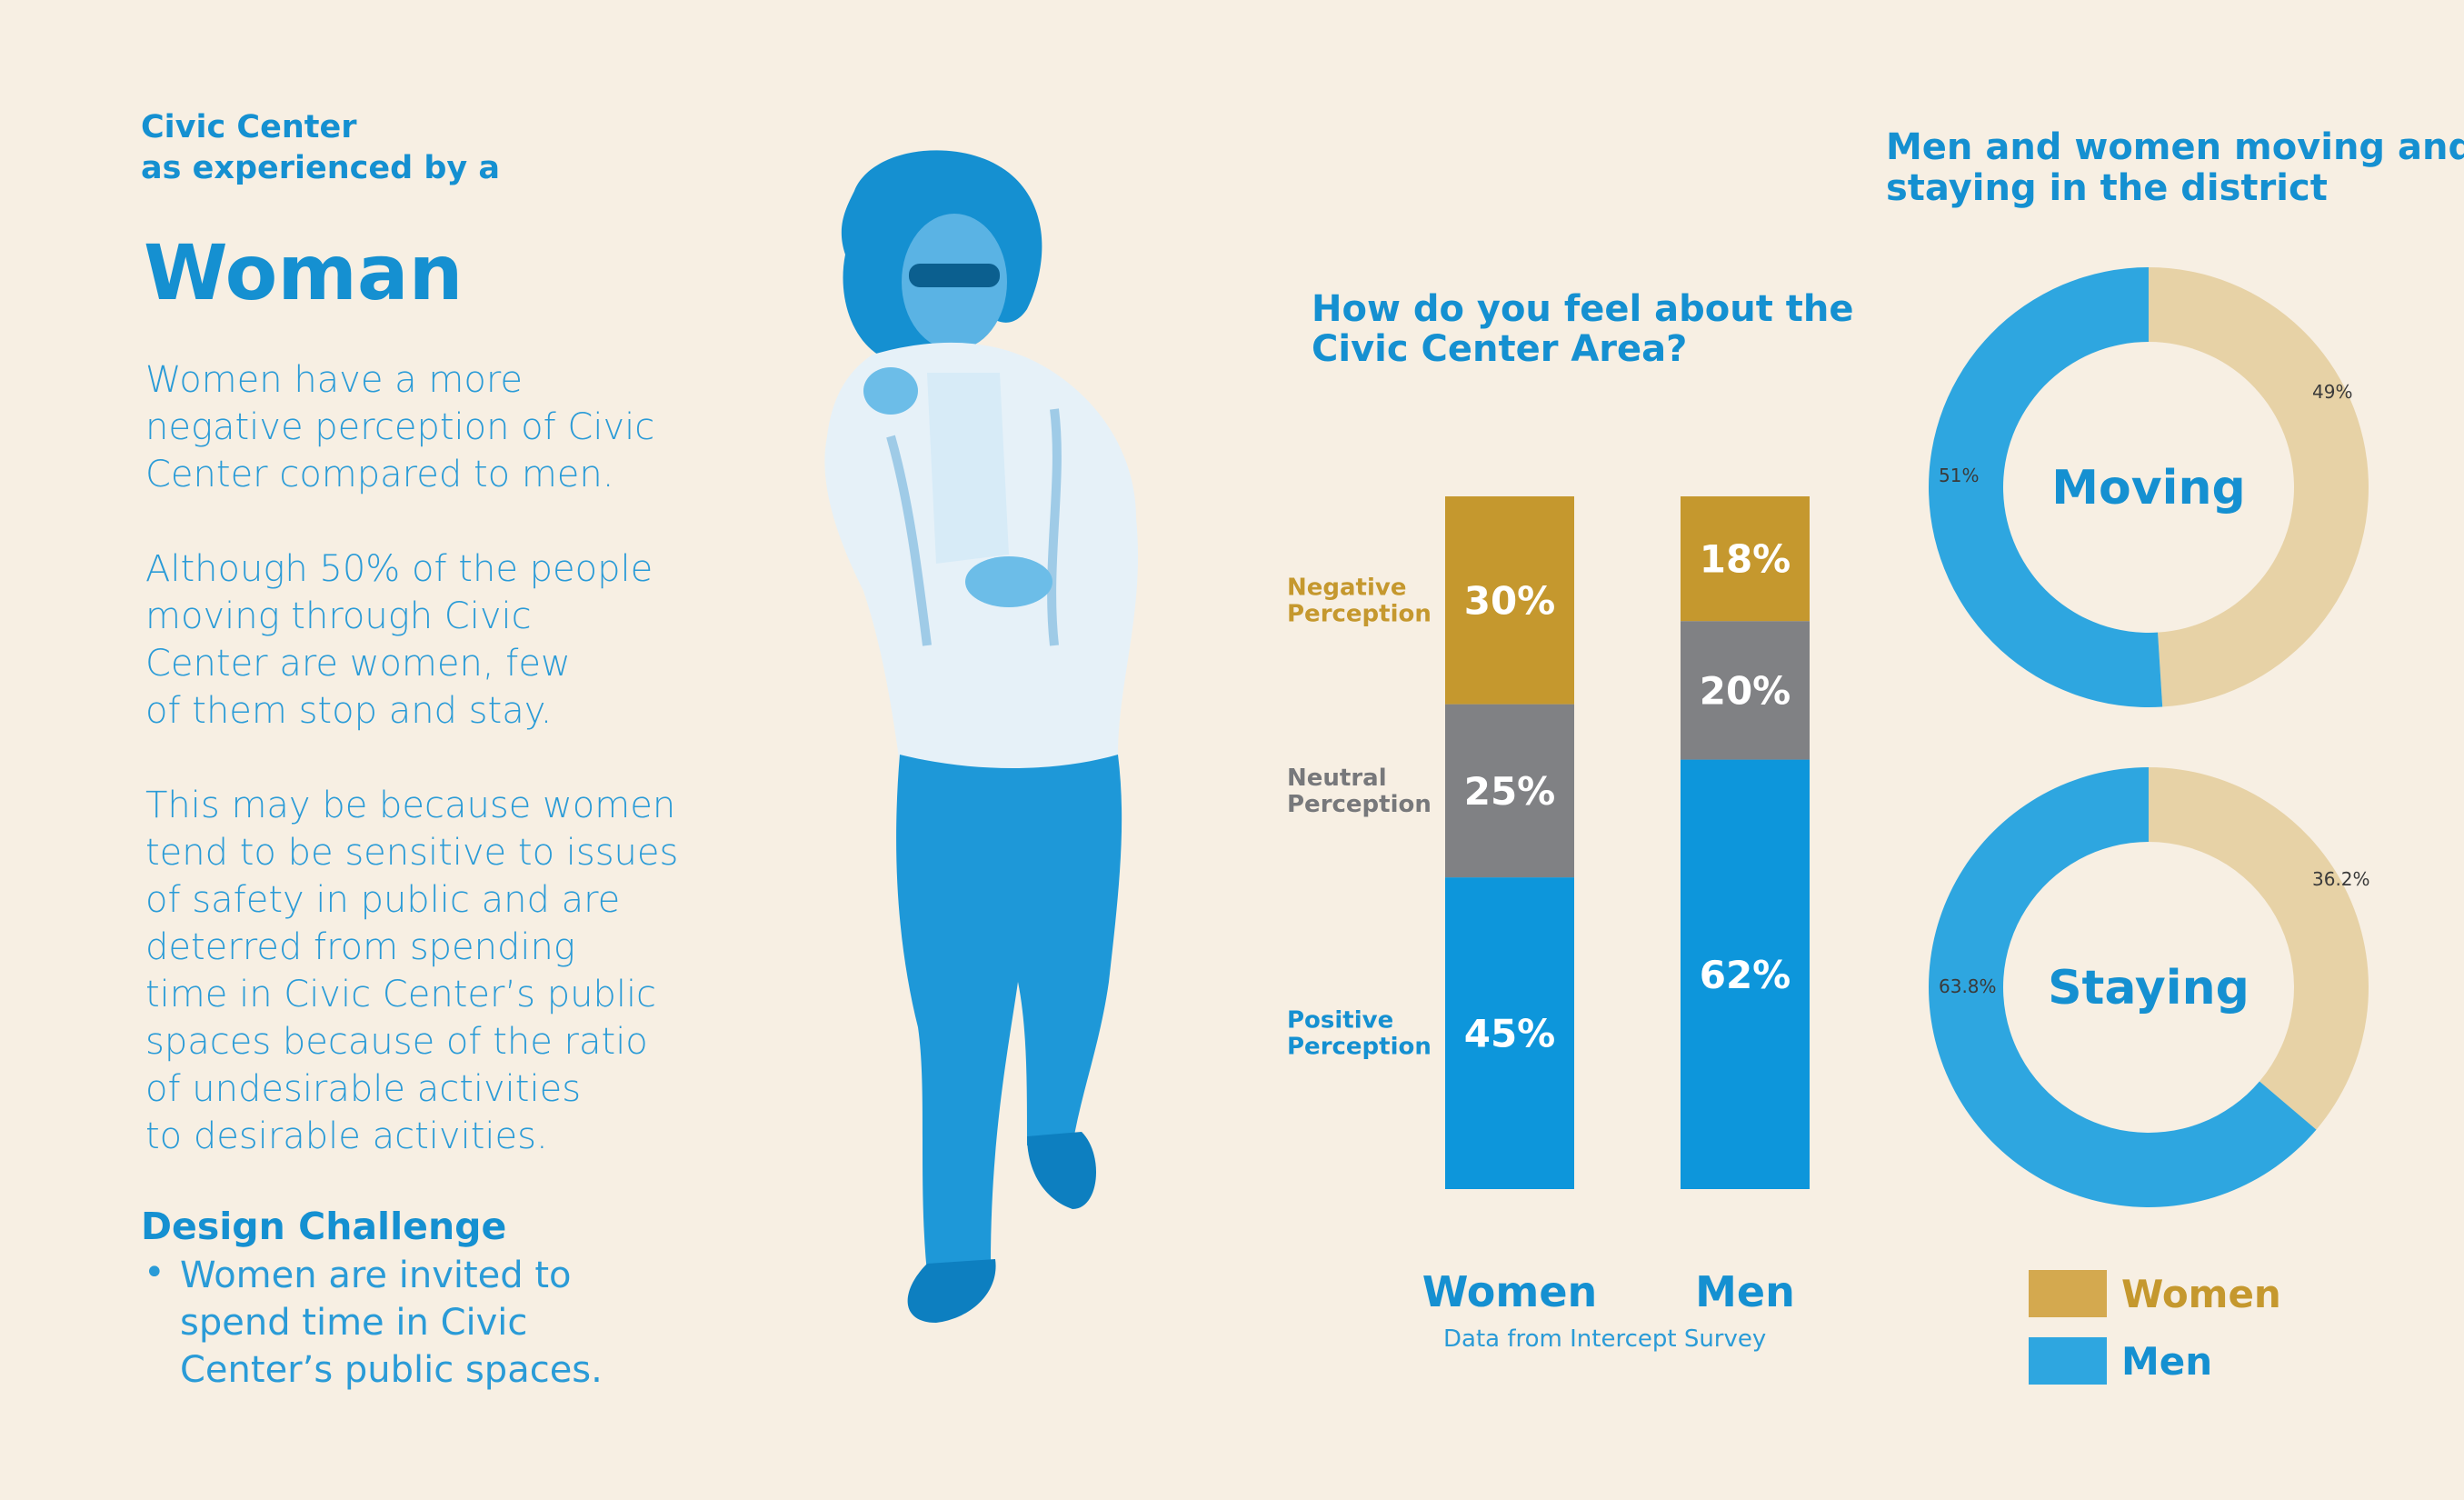 The image size is (2464, 1500). Describe the element at coordinates (2148, 488) in the screenshot. I see `donut-center-label: Moving` at that location.